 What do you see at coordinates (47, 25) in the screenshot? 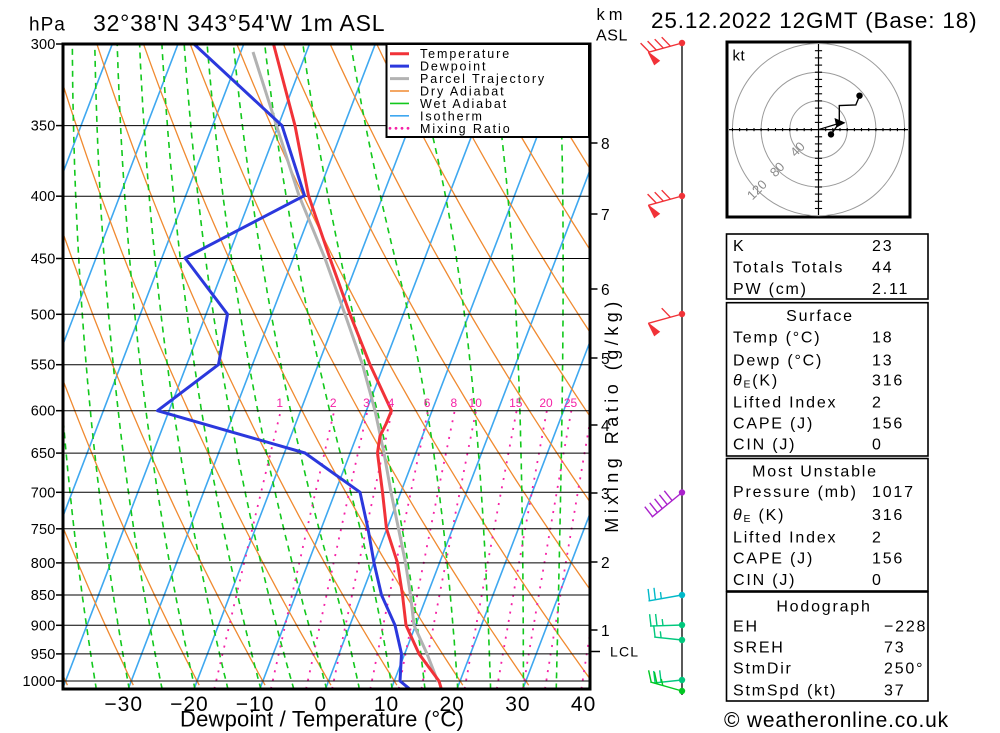
I see `svg-text: hPa` at bounding box center [47, 25].